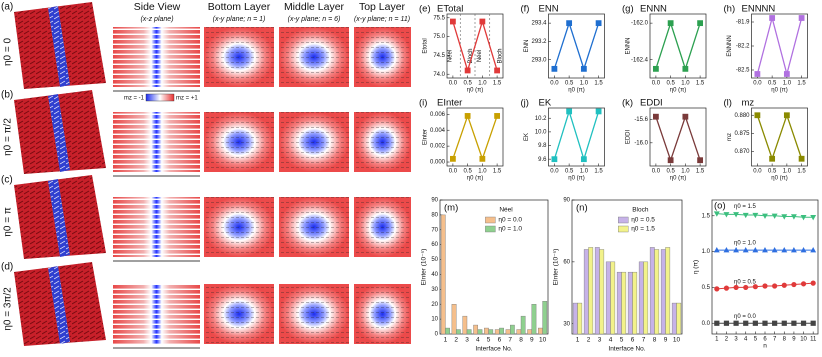 The width and height of the screenshot is (822, 357). What do you see at coordinates (59, 46) in the screenshot?
I see `spin-3d-core` at bounding box center [59, 46].